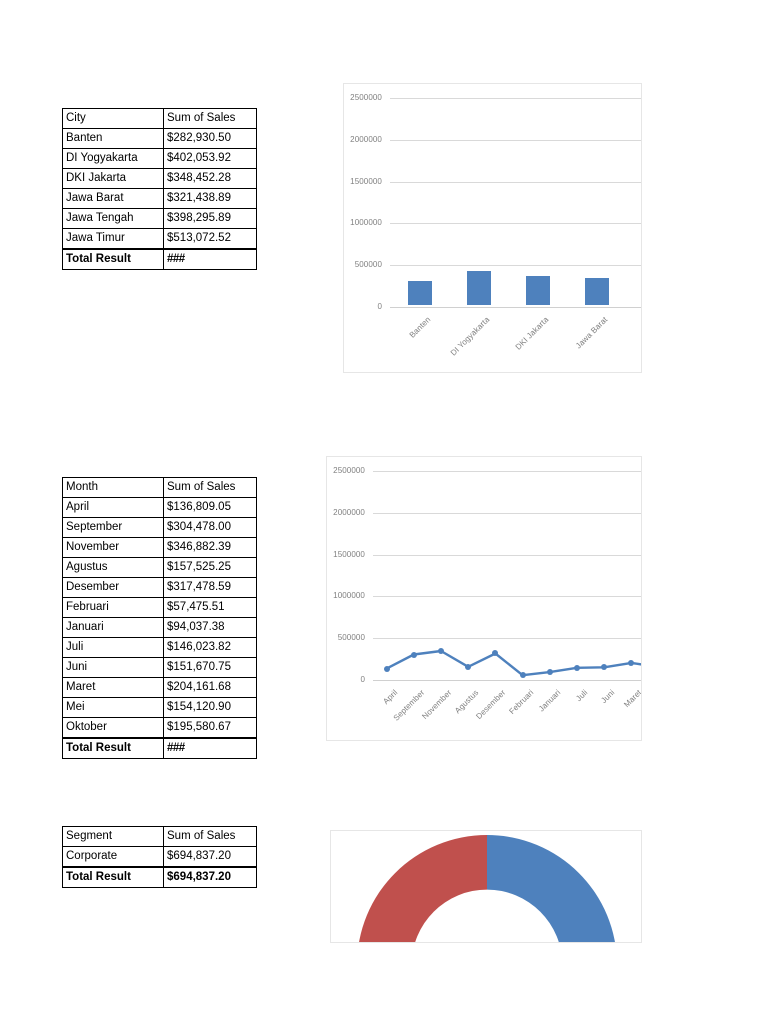 This screenshot has width=768, height=1024. I want to click on doughnut-slice, so click(551, 888).